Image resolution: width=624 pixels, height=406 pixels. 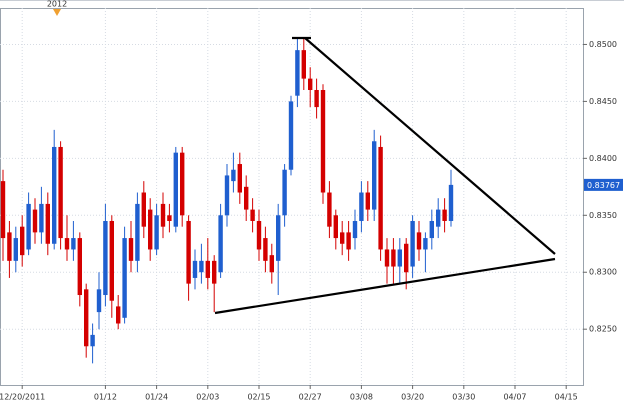 I want to click on last-price-label: 0.83767, so click(x=603, y=185).